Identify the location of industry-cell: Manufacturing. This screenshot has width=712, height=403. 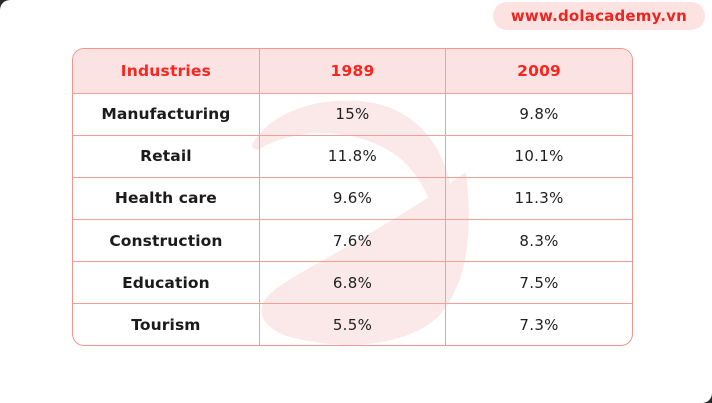
(166, 114).